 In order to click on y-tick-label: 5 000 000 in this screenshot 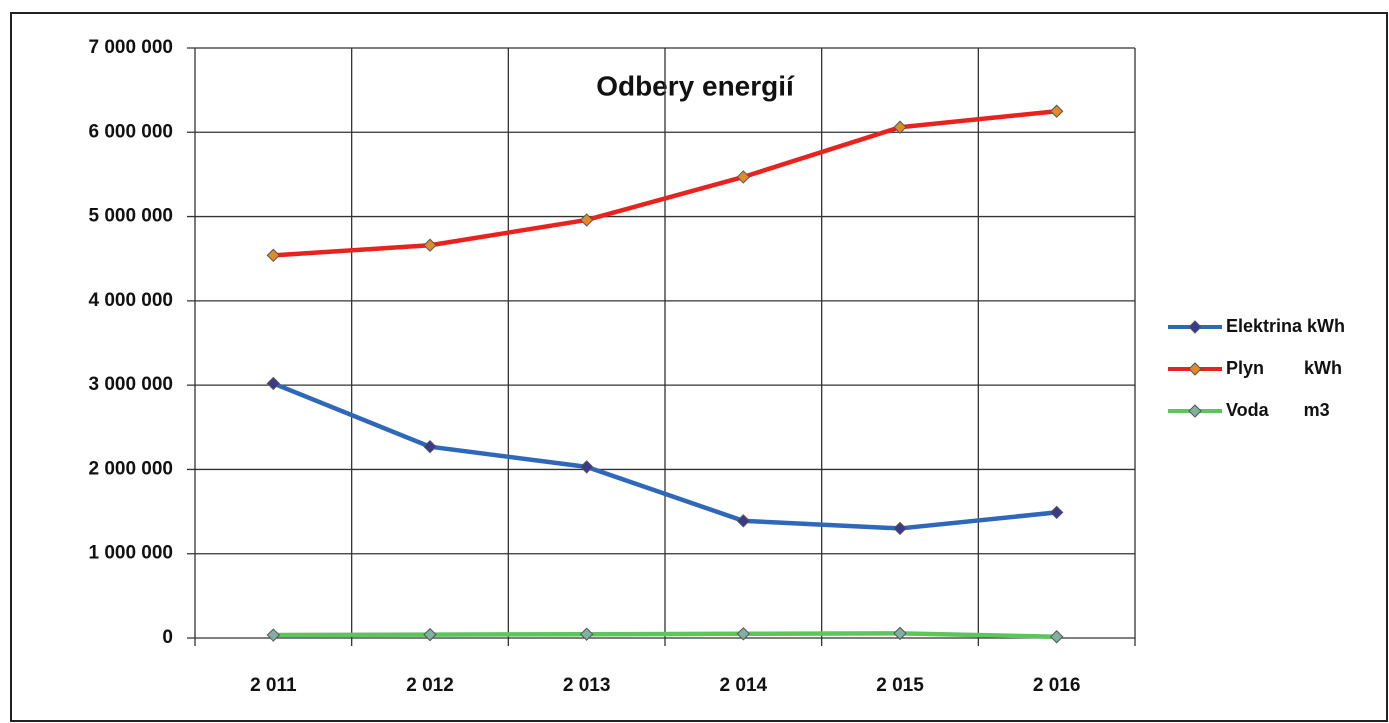, I will do `click(130, 216)`.